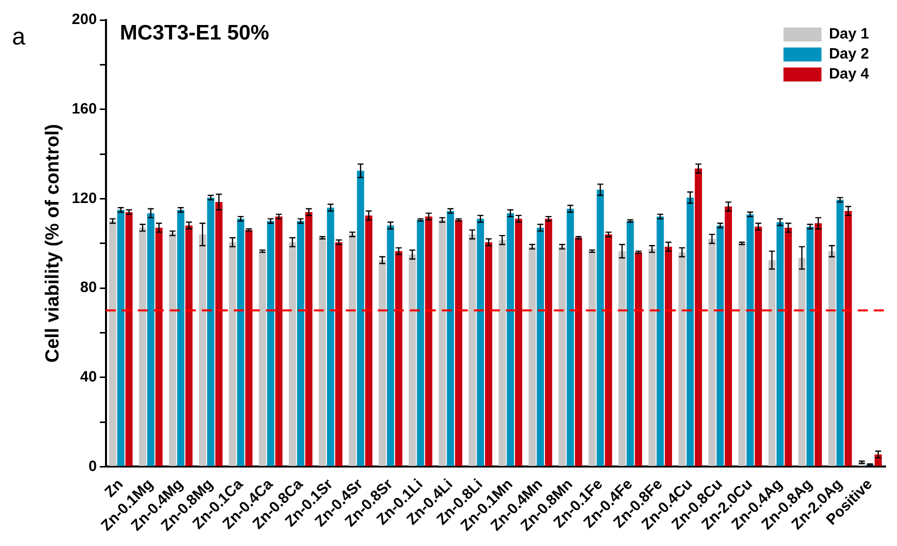 Image resolution: width=897 pixels, height=546 pixels. What do you see at coordinates (849, 74) in the screenshot?
I see `legend-label: Day 4` at bounding box center [849, 74].